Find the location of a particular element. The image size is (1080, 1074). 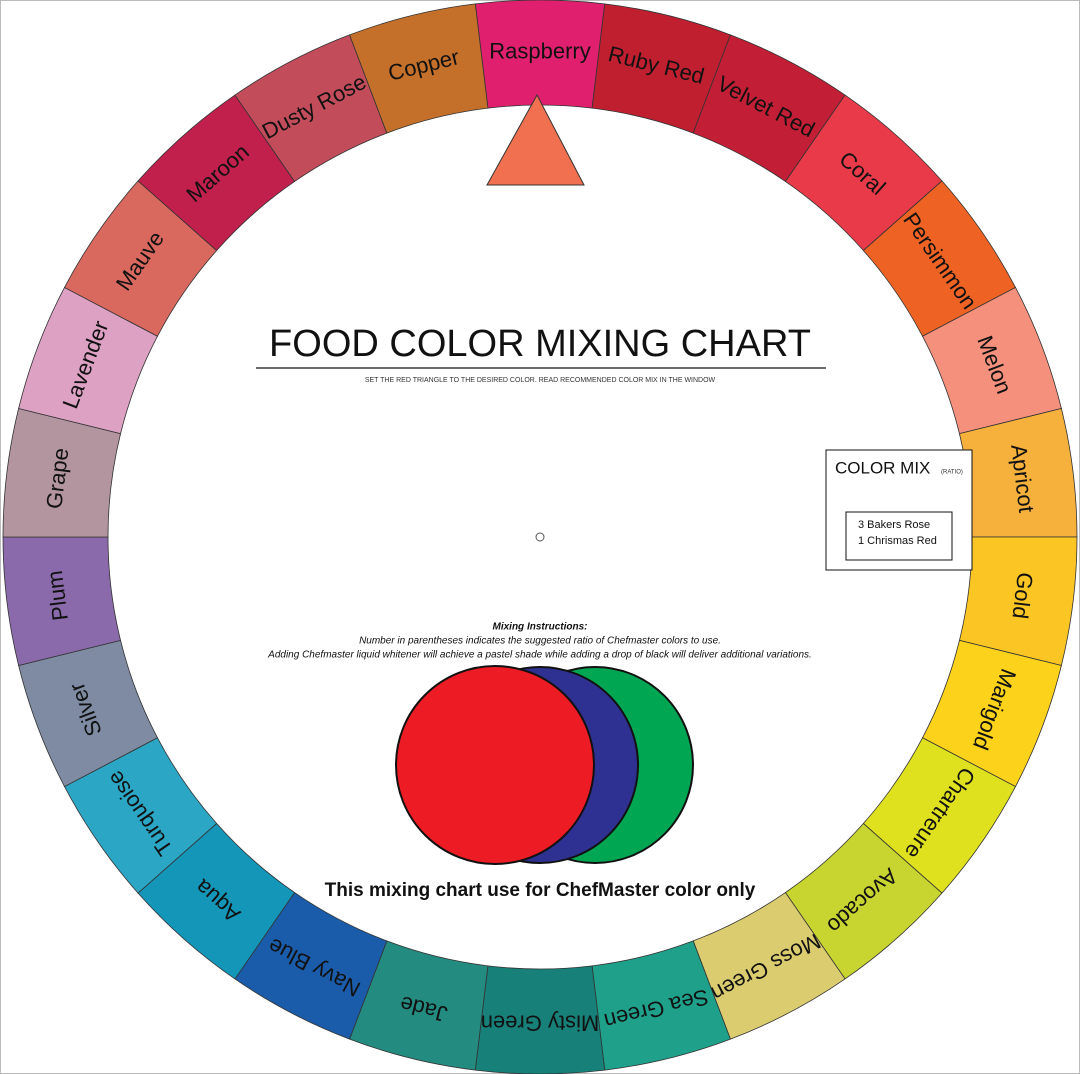

center-pin is located at coordinates (540, 537).